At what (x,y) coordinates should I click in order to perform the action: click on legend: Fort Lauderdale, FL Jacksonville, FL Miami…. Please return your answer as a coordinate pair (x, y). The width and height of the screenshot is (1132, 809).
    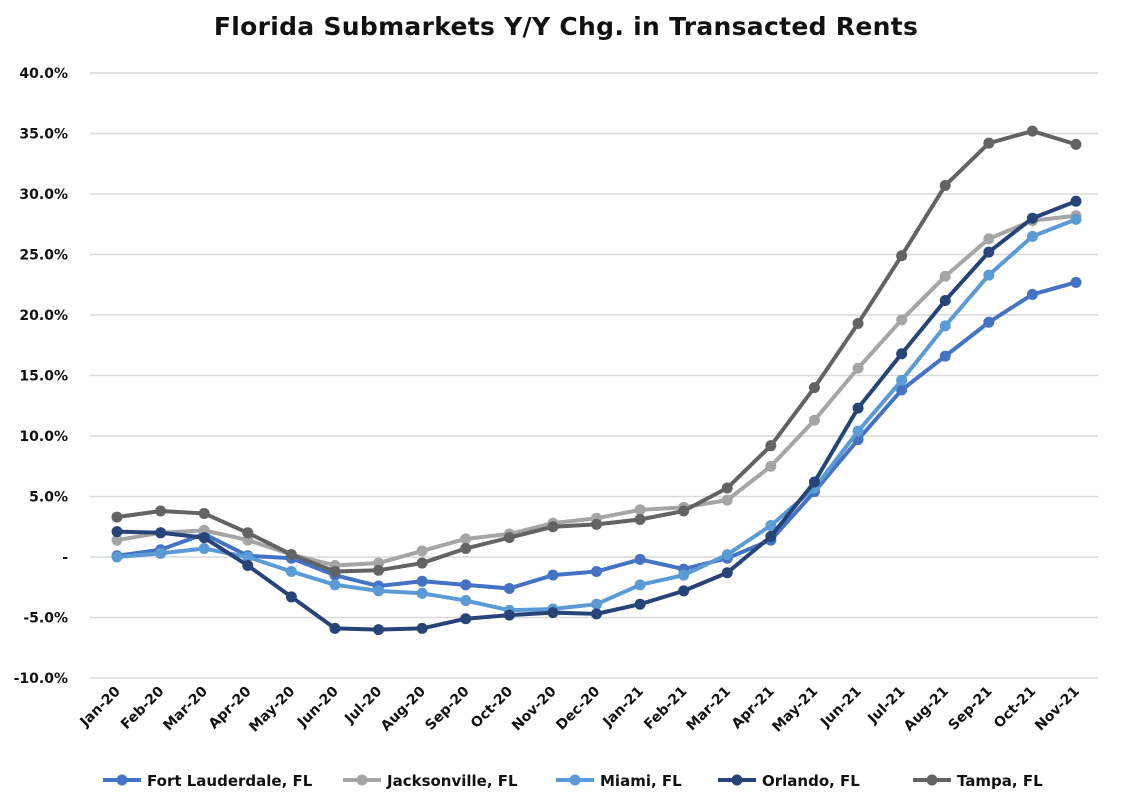
    Looking at the image, I should click on (573, 781).